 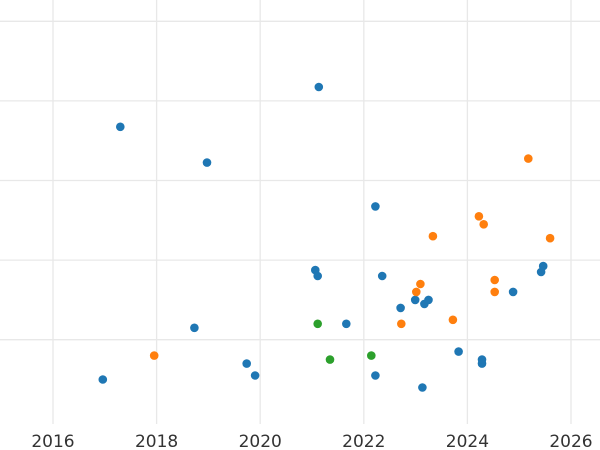 What do you see at coordinates (570, 441) in the screenshot?
I see `x-tick-label: 2026` at bounding box center [570, 441].